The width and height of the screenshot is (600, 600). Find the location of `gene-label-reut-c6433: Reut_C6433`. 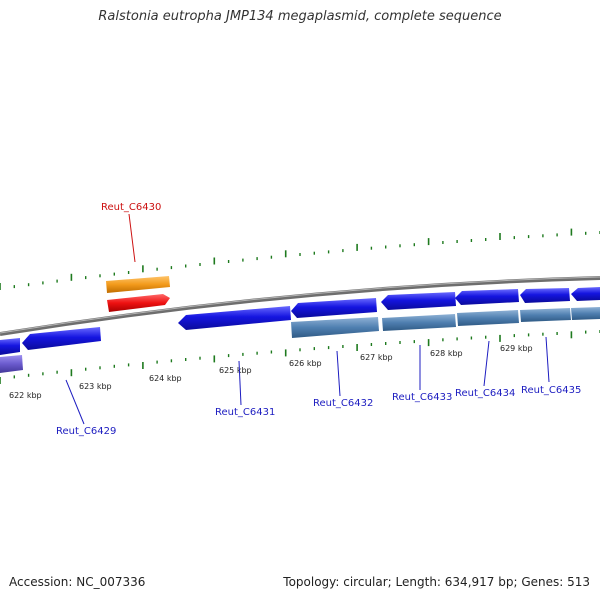

gene-label-reut-c6433: Reut_C6433 is located at coordinates (422, 397).